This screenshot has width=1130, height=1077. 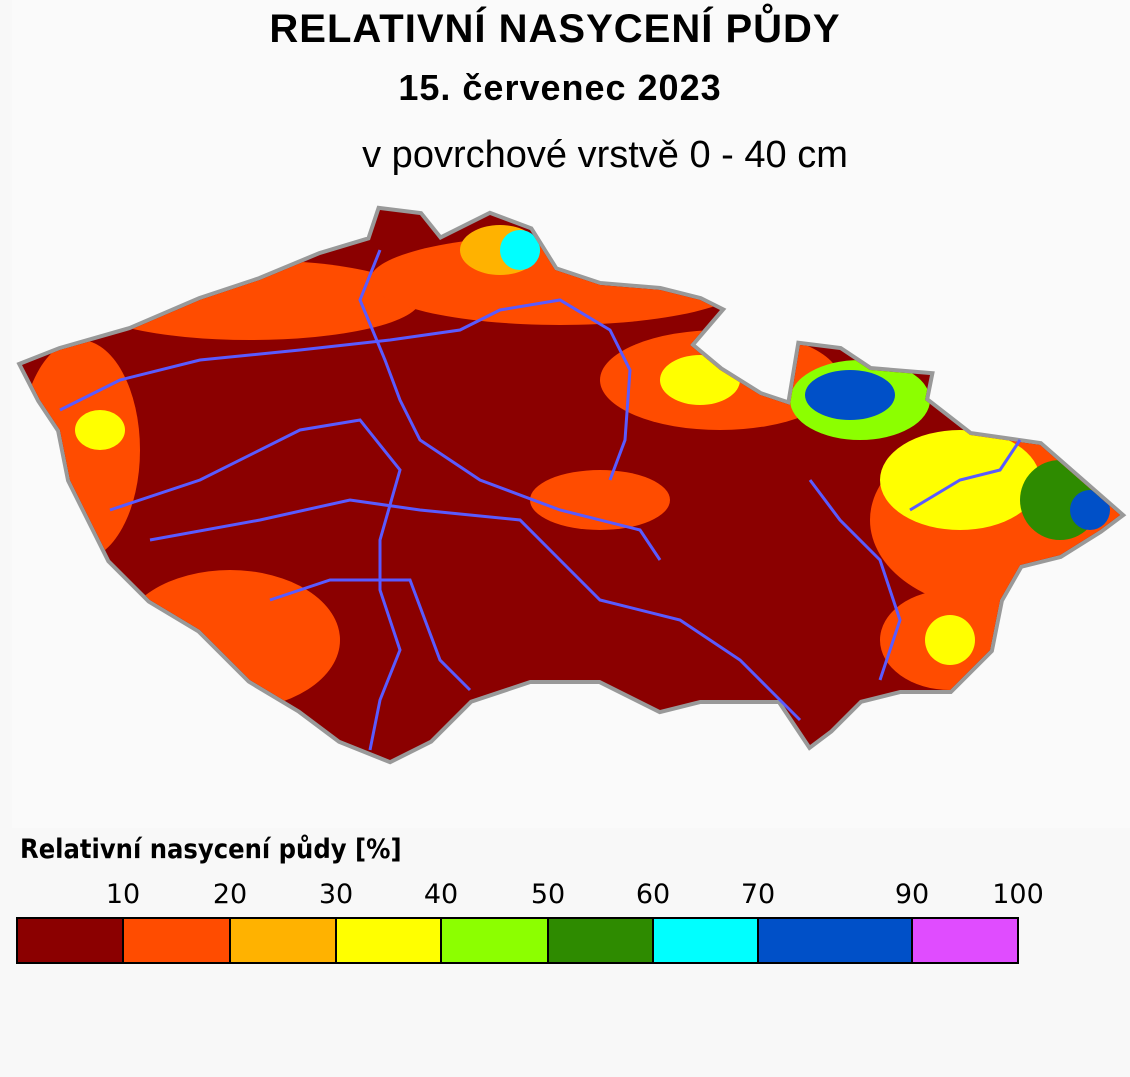 What do you see at coordinates (605, 155) in the screenshot?
I see `subtitle: v povrchové vrstvě 0 - 40 cm` at bounding box center [605, 155].